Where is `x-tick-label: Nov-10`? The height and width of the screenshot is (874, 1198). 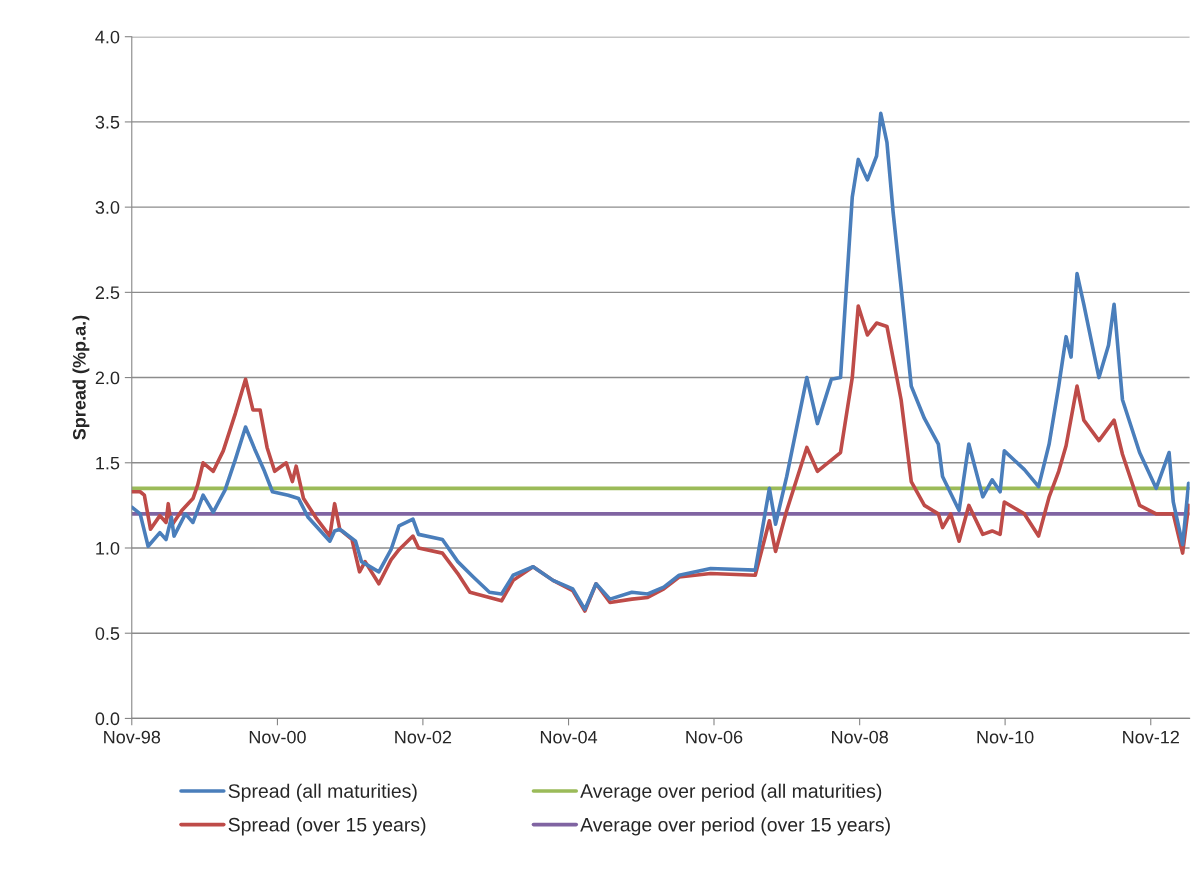
x-tick-label: Nov-10 is located at coordinates (1005, 737).